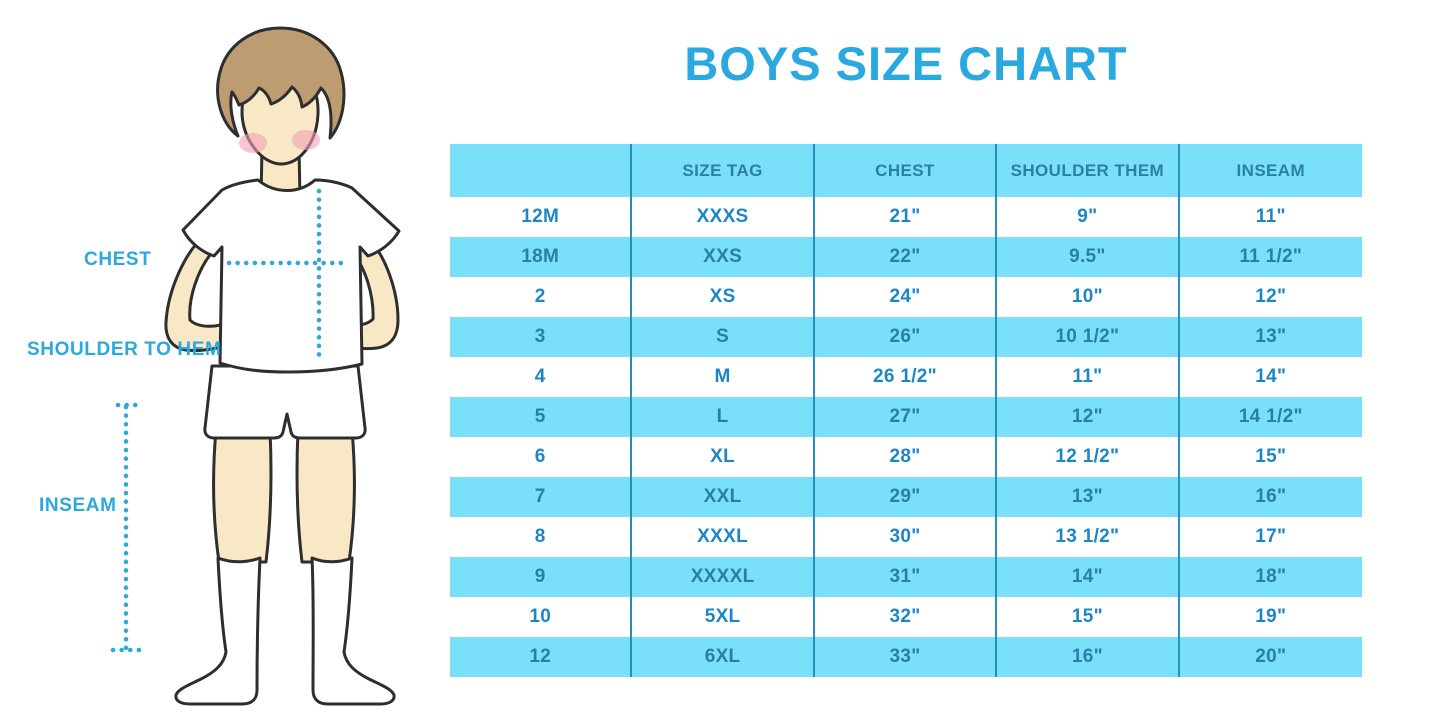 Image resolution: width=1445 pixels, height=723 pixels. Describe the element at coordinates (1270, 417) in the screenshot. I see `table-cell: 14 1/2"` at that location.